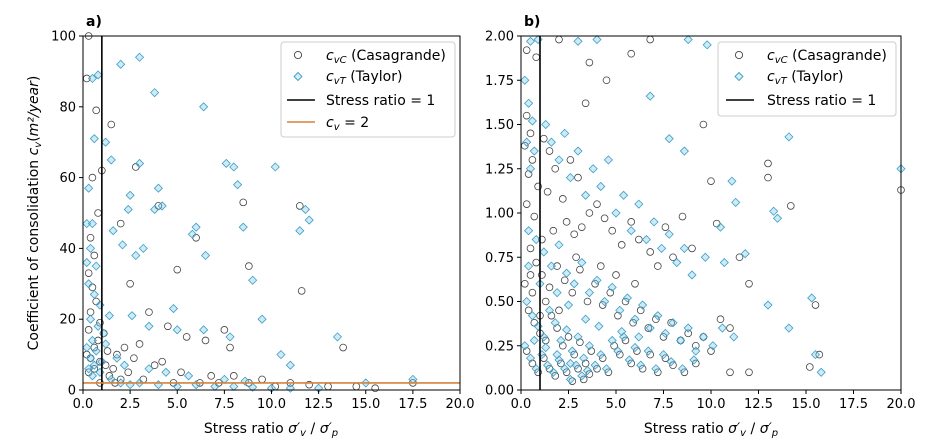 This screenshot has height=447, width=935. What do you see at coordinates (713, 401) in the screenshot?
I see `panel-b-x-ticks: 0.0 2.5 5.0 7.5 10.0 12.5 15.0 17.5 20.0` at bounding box center [713, 401].